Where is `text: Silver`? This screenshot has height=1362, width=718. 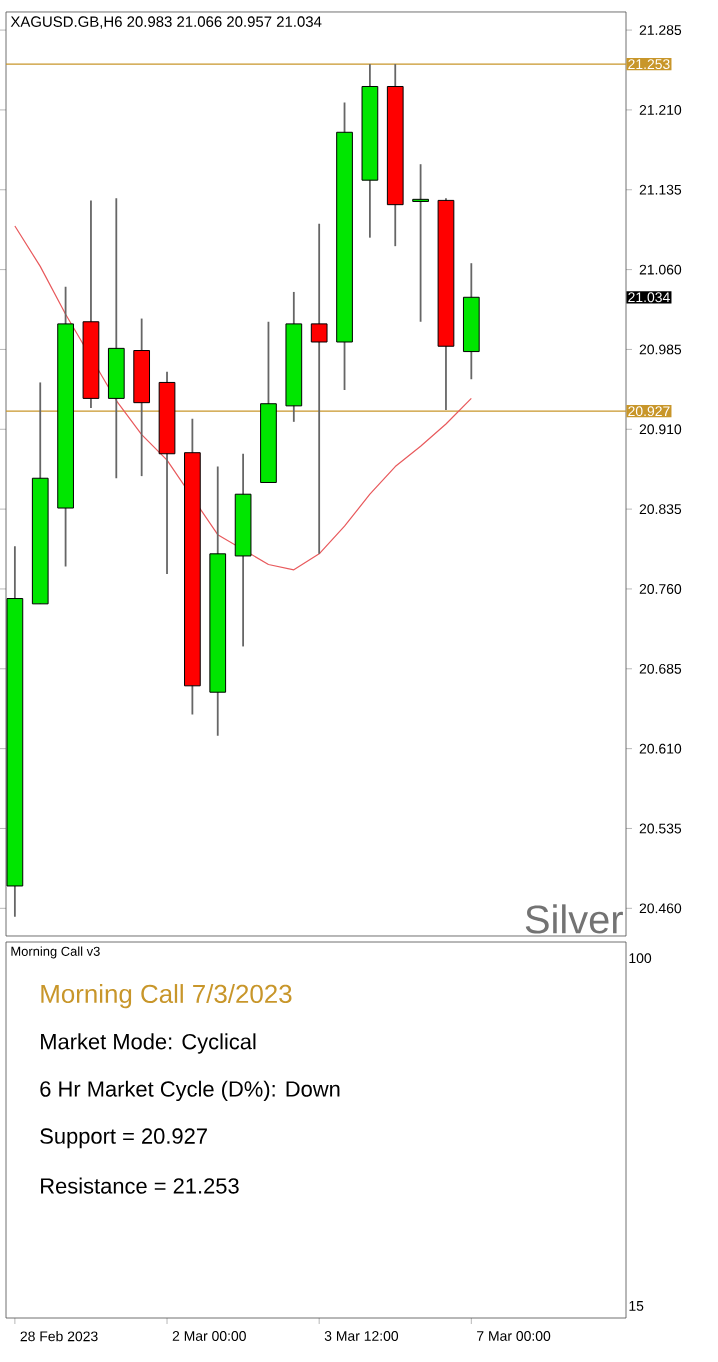
text: Silver is located at coordinates (574, 919).